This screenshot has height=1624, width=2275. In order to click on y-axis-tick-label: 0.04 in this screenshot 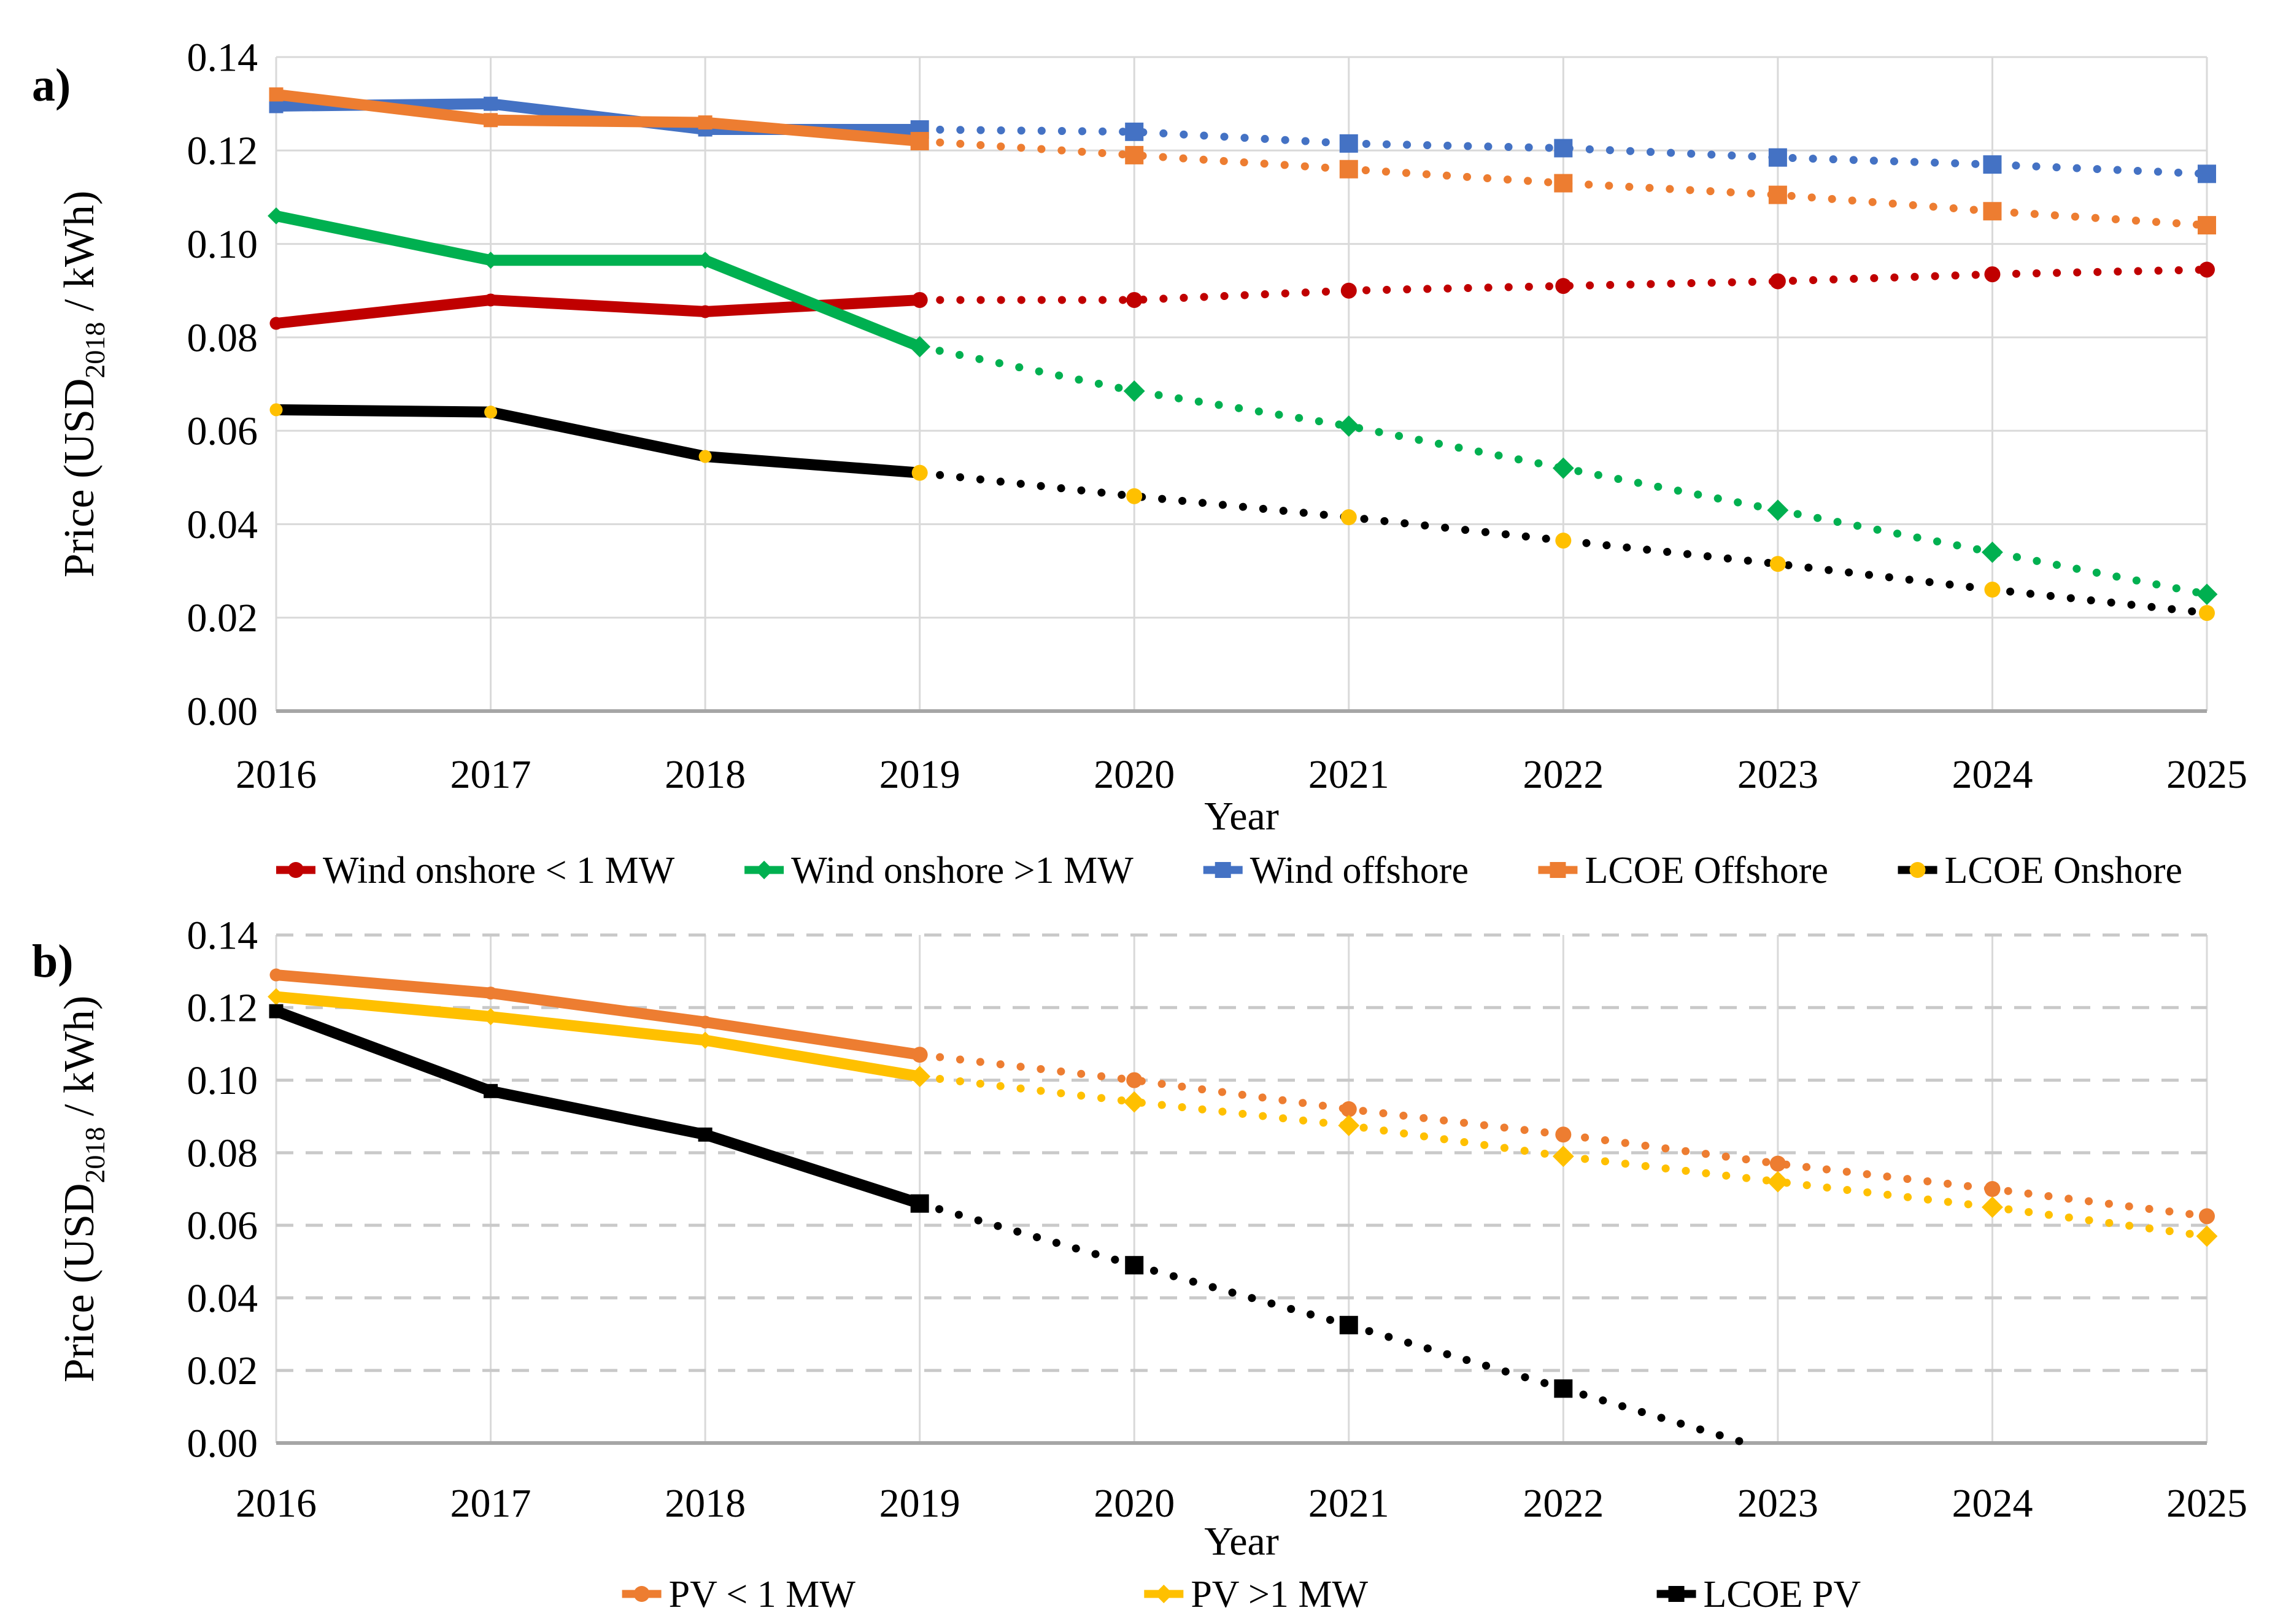, I will do `click(222, 1298)`.